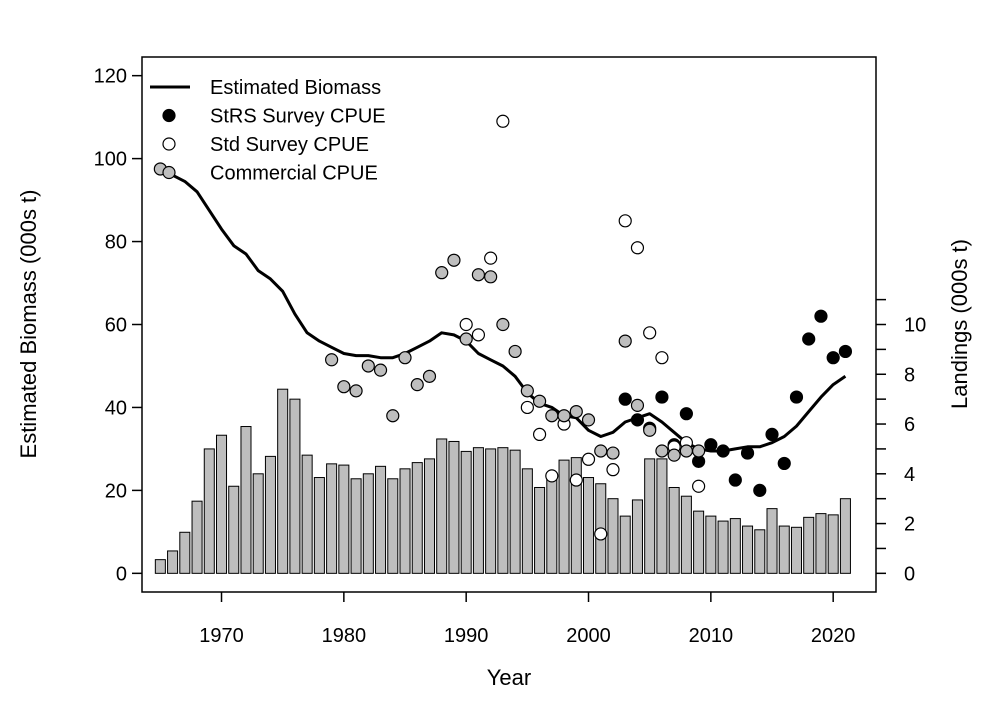  What do you see at coordinates (466, 636) in the screenshot?
I see `x-tick-label: 1990` at bounding box center [466, 636].